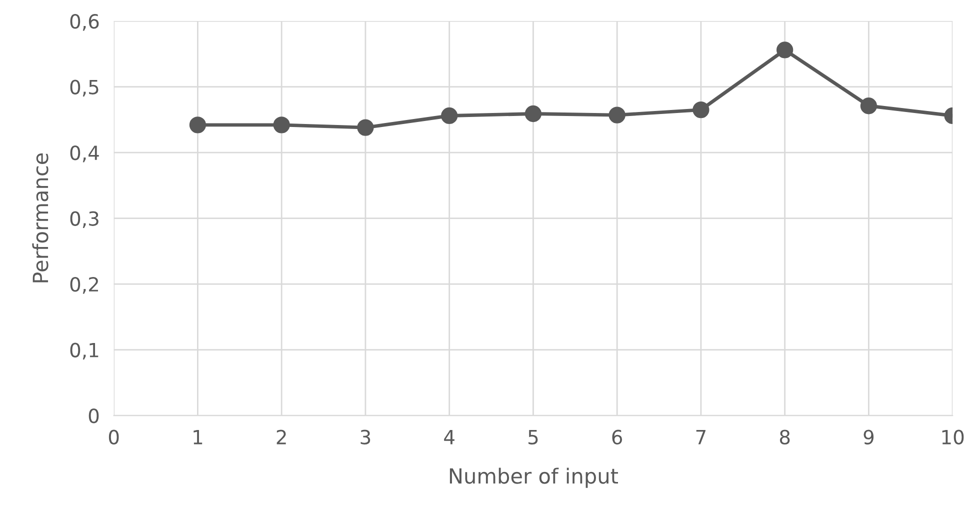 This screenshot has height=526, width=973. What do you see at coordinates (281, 437) in the screenshot?
I see `x-tick-label: 2` at bounding box center [281, 437].